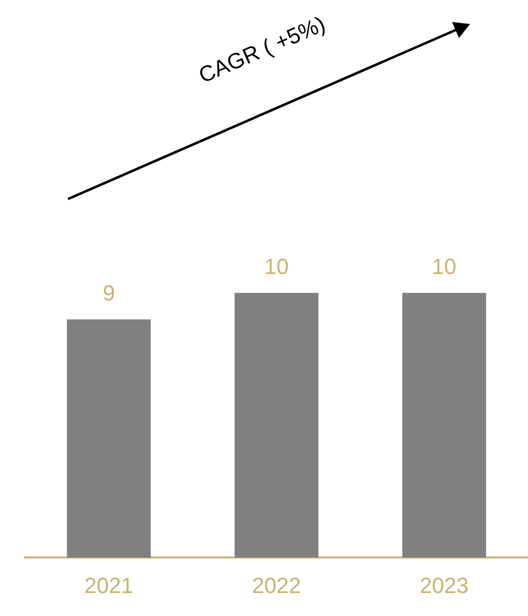  Describe the element at coordinates (109, 585) in the screenshot. I see `x-tick-label: 2021` at that location.